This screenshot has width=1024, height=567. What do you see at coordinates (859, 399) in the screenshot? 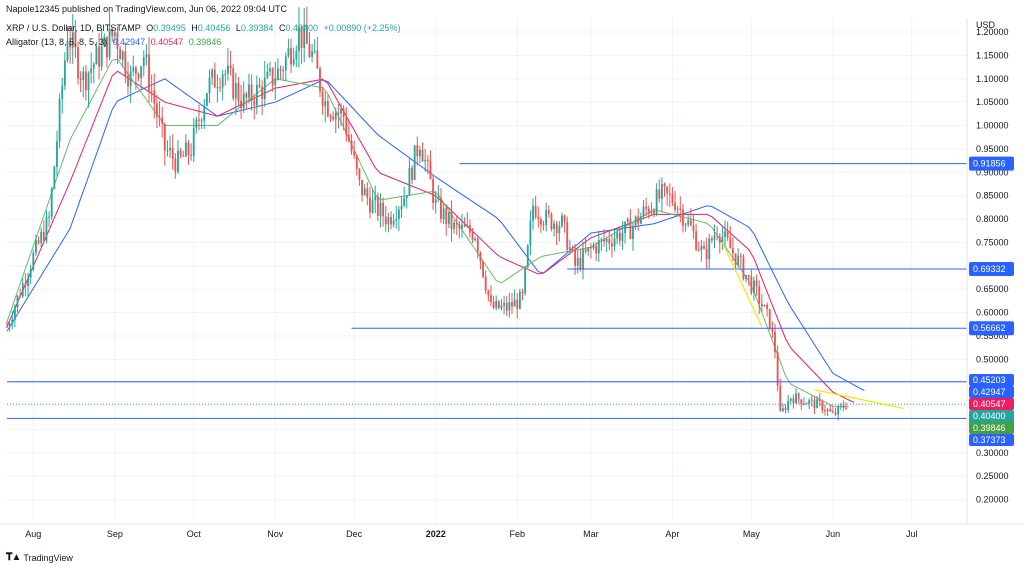
I see `trendline` at bounding box center [859, 399].